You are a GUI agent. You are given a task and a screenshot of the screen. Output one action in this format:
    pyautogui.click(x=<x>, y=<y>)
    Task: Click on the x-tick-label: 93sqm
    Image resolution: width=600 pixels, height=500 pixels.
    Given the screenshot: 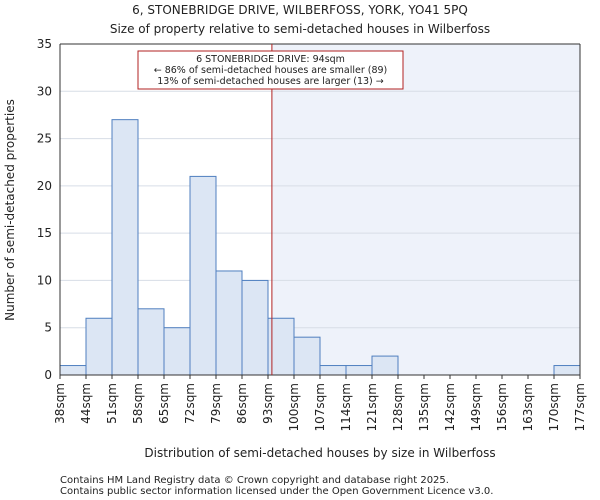 What is the action you would take?
    pyautogui.click(x=268, y=403)
    